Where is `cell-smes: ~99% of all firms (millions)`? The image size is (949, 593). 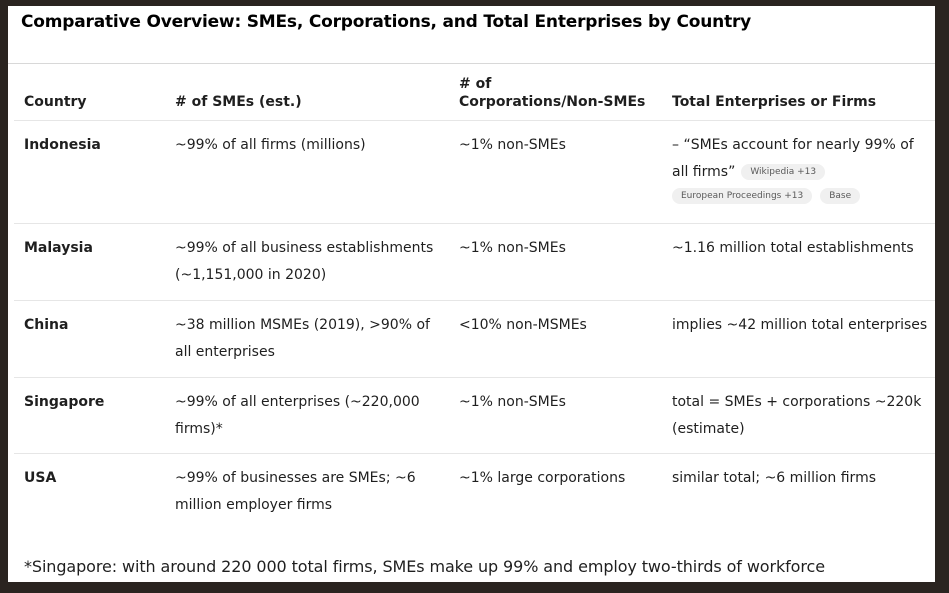
cell-smes: ~99% of all firms (millions) is located at coordinates (270, 145).